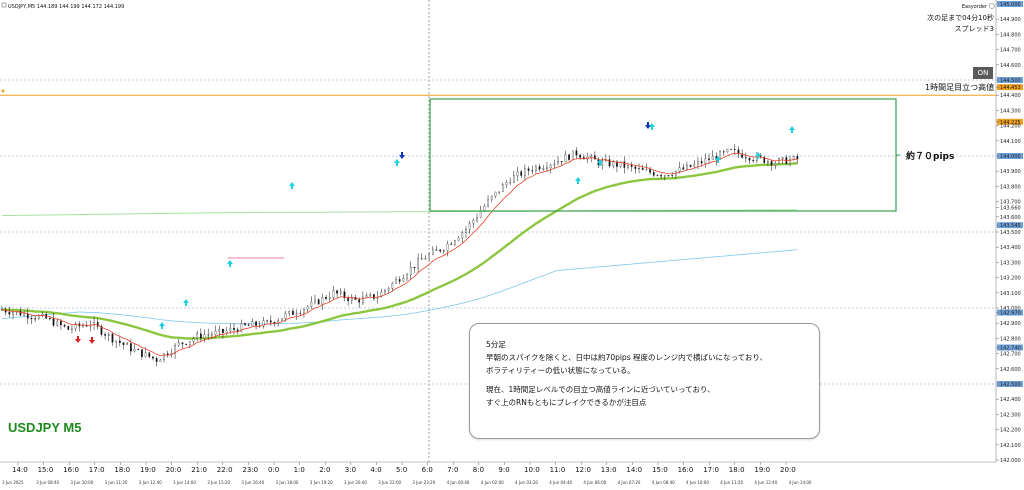 This screenshot has height=490, width=1024. I want to click on date-label: 4 Jun 08:40, so click(663, 482).